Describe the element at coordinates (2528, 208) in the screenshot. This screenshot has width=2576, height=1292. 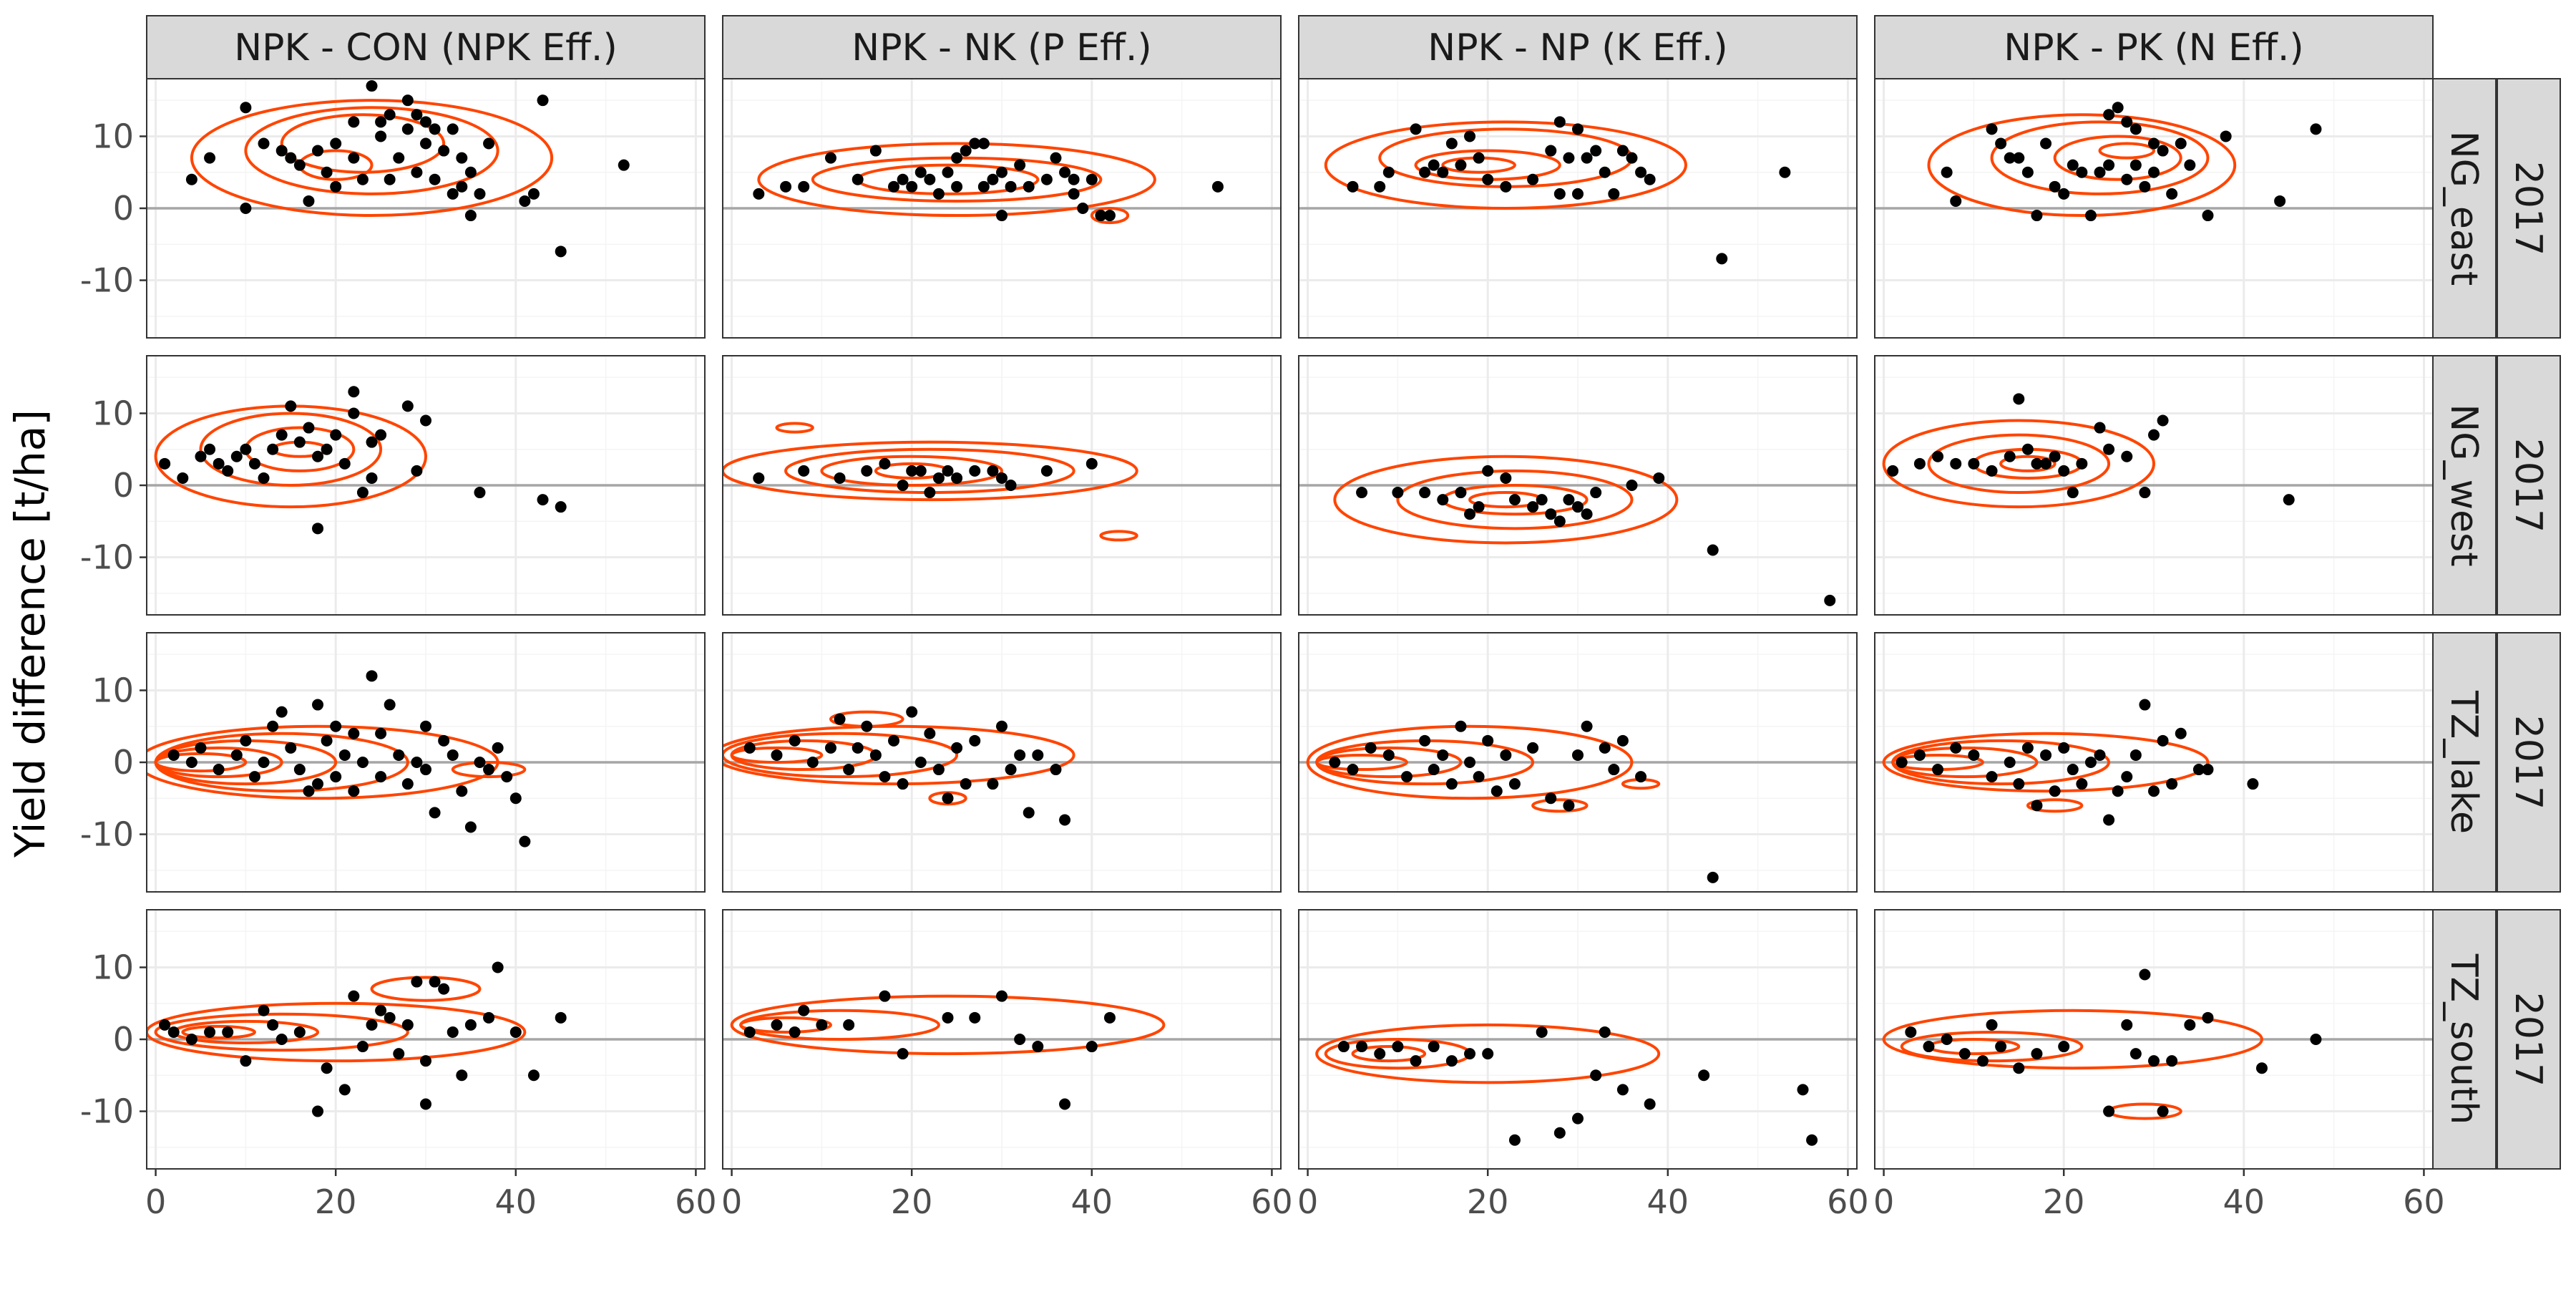
I see `row-strip-year-label: 2017` at that location.